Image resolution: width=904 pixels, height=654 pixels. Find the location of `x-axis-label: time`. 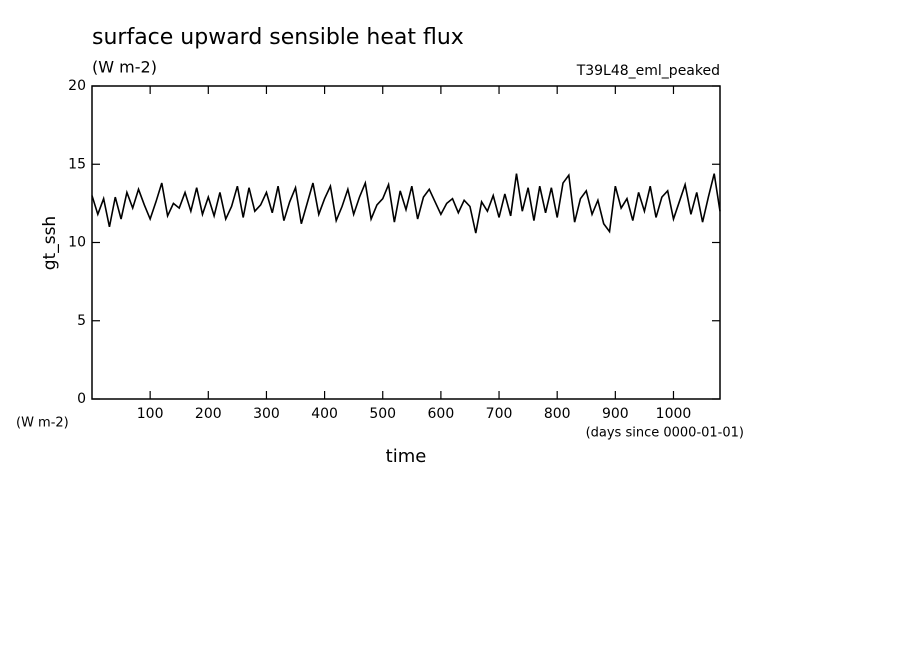

x-axis-label: time is located at coordinates (406, 456).